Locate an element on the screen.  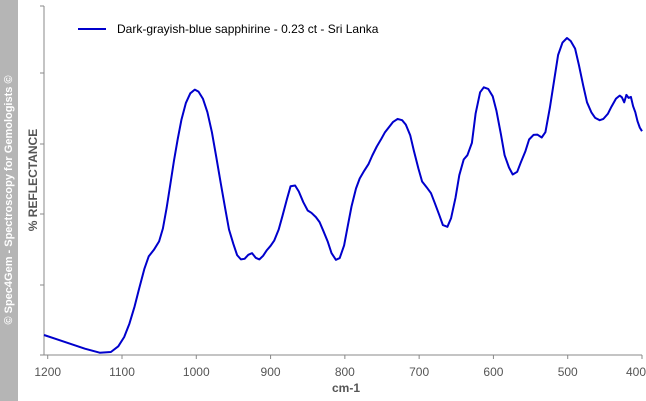
x-tick-label: 600 is located at coordinates (493, 372).